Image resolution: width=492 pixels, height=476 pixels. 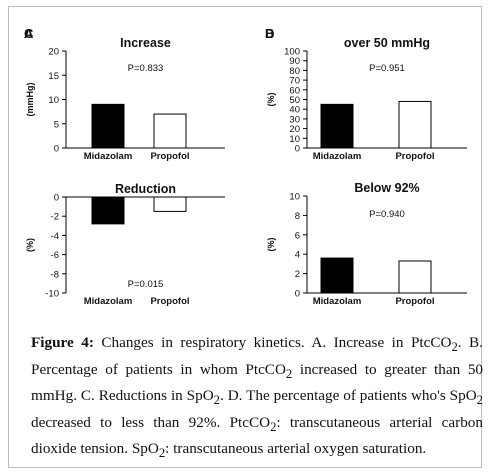 What do you see at coordinates (62, 342) in the screenshot?
I see `caption-label: Figure 4:` at bounding box center [62, 342].